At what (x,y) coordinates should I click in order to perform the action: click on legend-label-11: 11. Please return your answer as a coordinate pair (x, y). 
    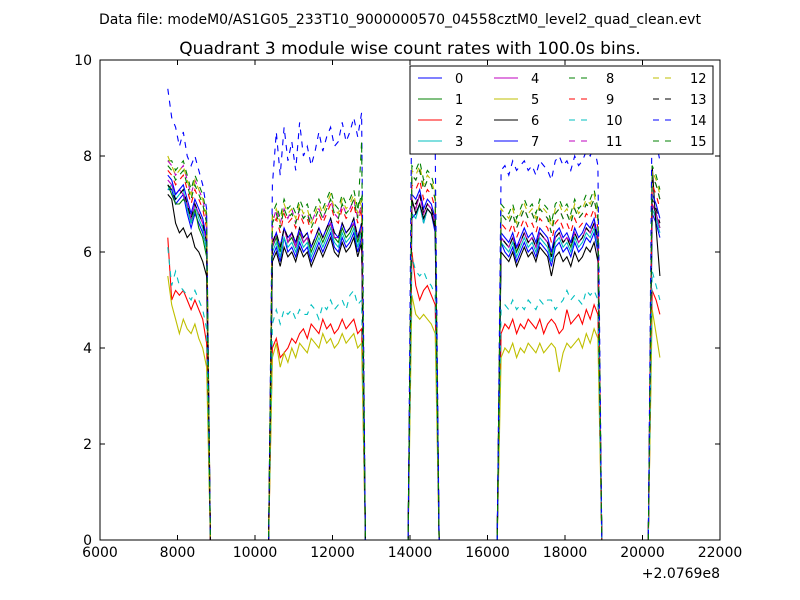
    Looking at the image, I should click on (614, 142).